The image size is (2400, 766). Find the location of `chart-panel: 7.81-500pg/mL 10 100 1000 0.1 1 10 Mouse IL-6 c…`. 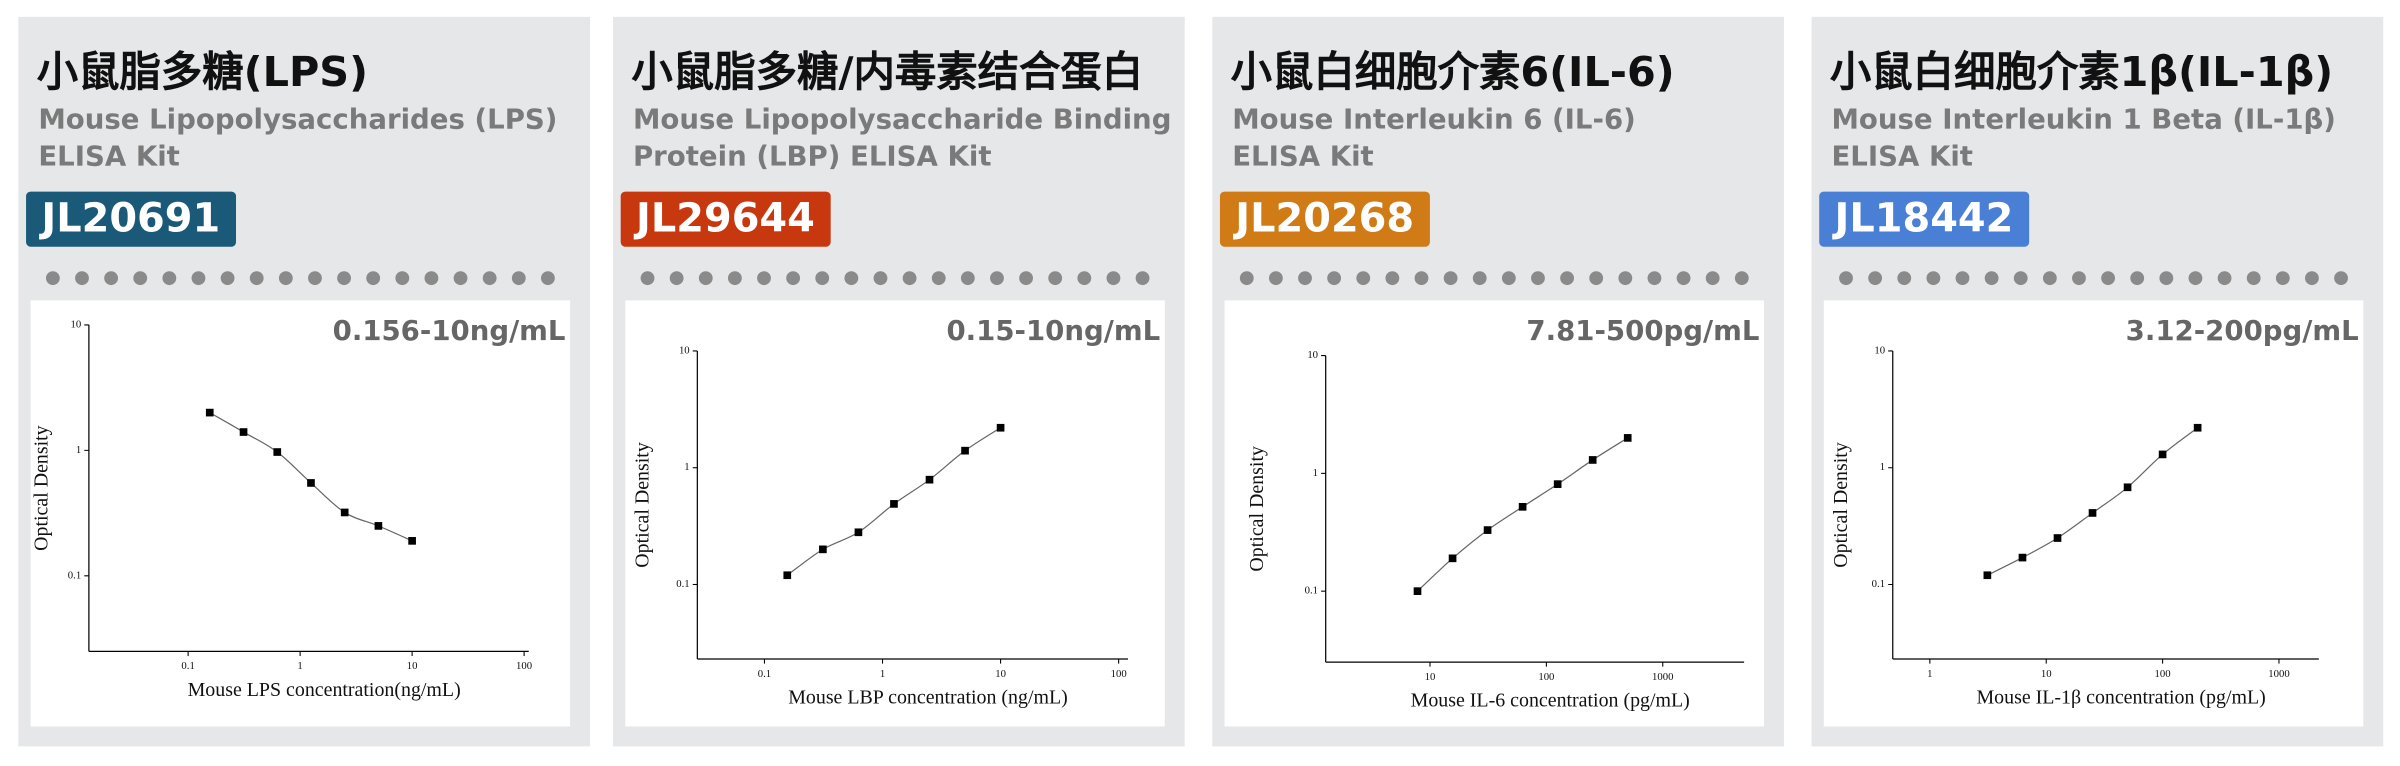

chart-panel: 7.81-500pg/mL 10 100 1000 0.1 1 10 Mouse IL-6 c… is located at coordinates (1494, 513).